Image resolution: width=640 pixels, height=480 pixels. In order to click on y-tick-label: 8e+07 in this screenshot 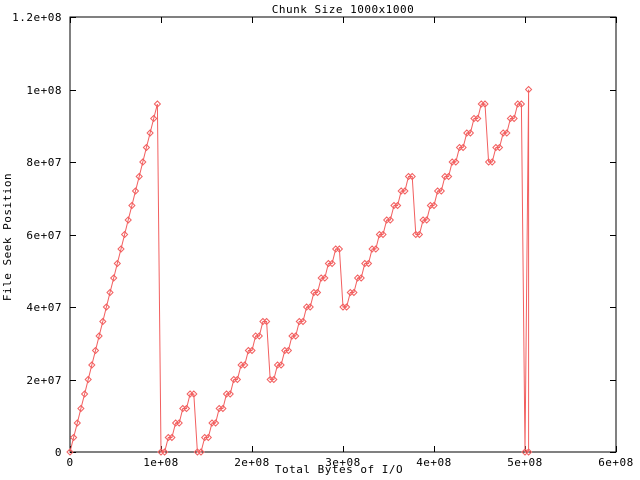, I will do `click(44, 162)`.